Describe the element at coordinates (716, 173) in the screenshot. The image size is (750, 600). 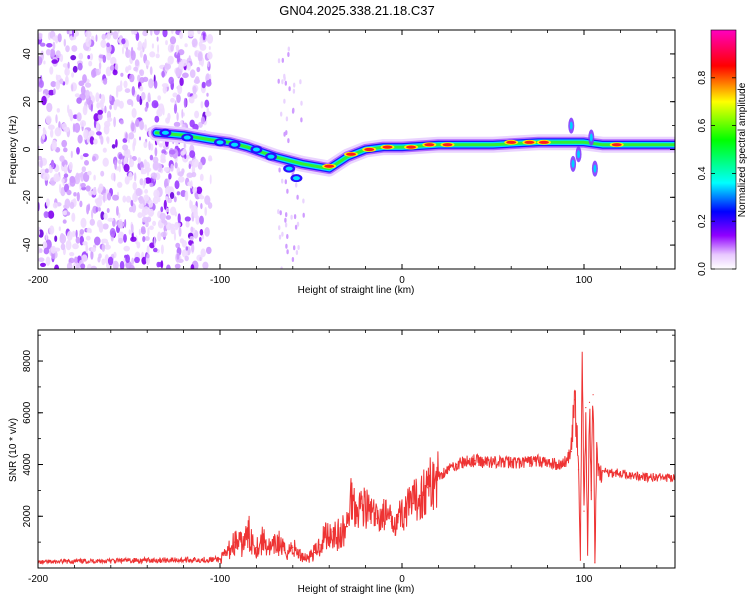
I see `colorbar-ticks: 0.0 0.2 0.4 0.6 0.8` at that location.